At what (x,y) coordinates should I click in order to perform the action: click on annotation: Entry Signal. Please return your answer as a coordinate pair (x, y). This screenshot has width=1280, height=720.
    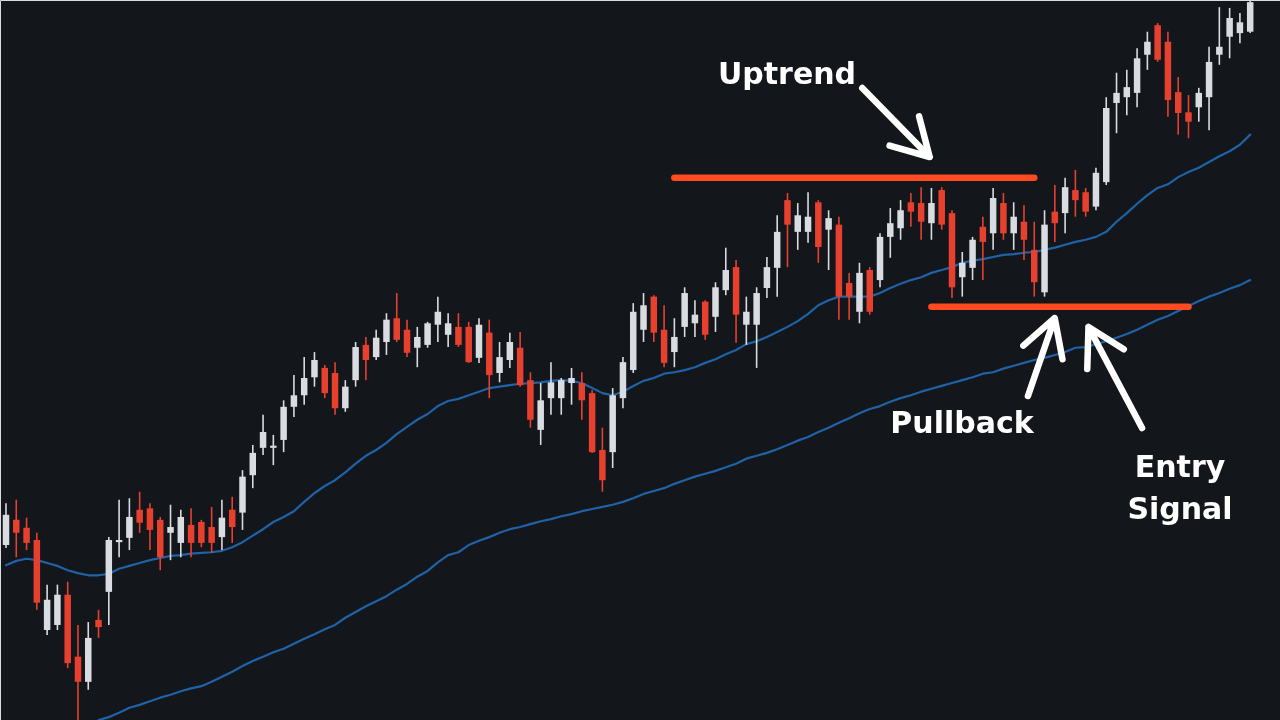
    Looking at the image, I should click on (1180, 487).